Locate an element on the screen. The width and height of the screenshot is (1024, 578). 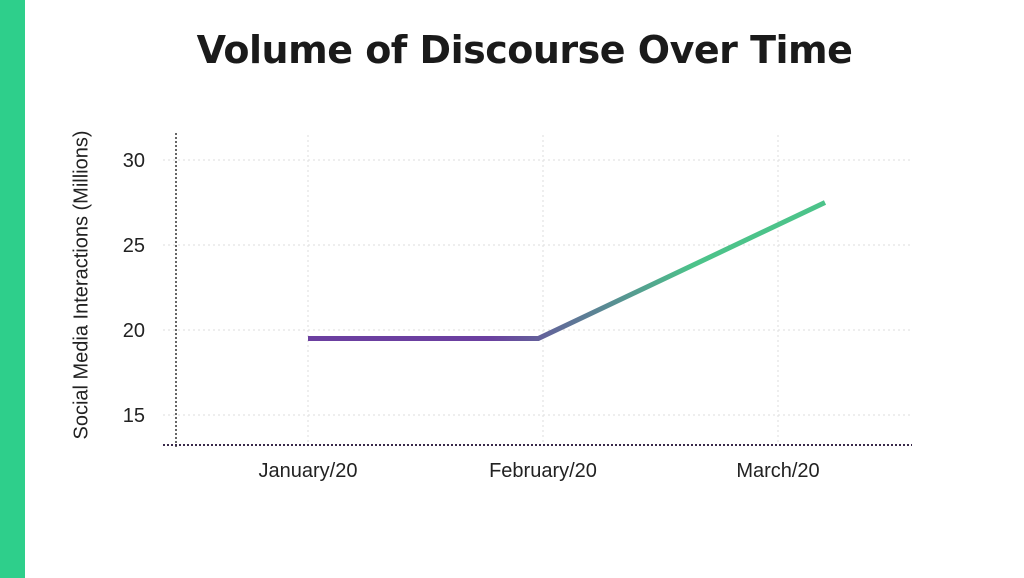
y-tick-label: 30 is located at coordinates (134, 161).